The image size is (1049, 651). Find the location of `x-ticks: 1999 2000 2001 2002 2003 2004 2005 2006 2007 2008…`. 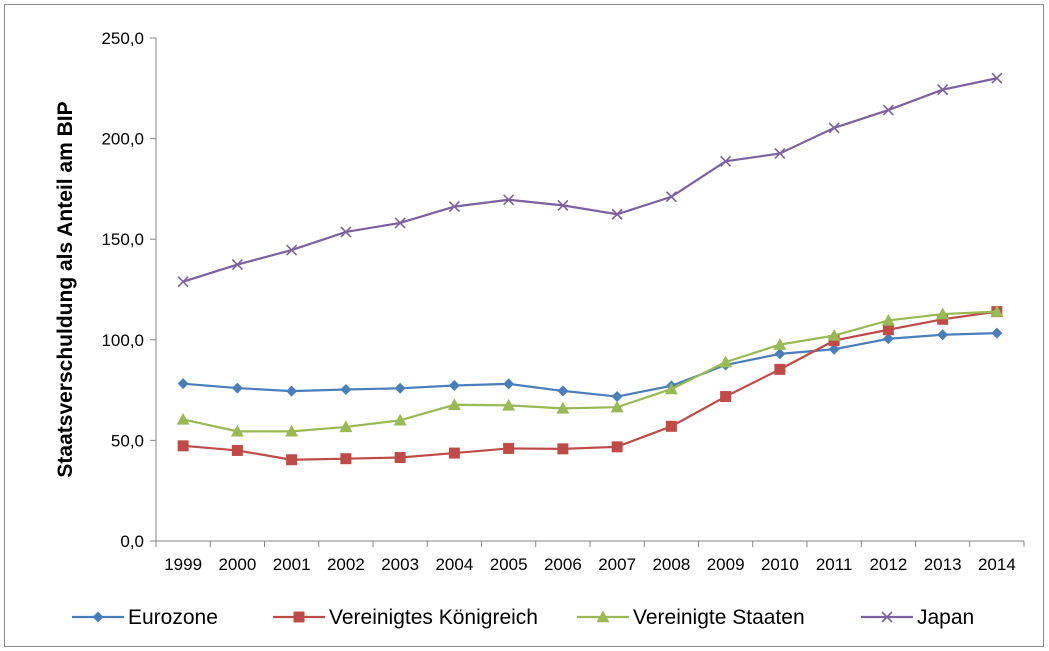

x-ticks: 1999 2000 2001 2002 2003 2004 2005 2006 2007 2008… is located at coordinates (590, 557).